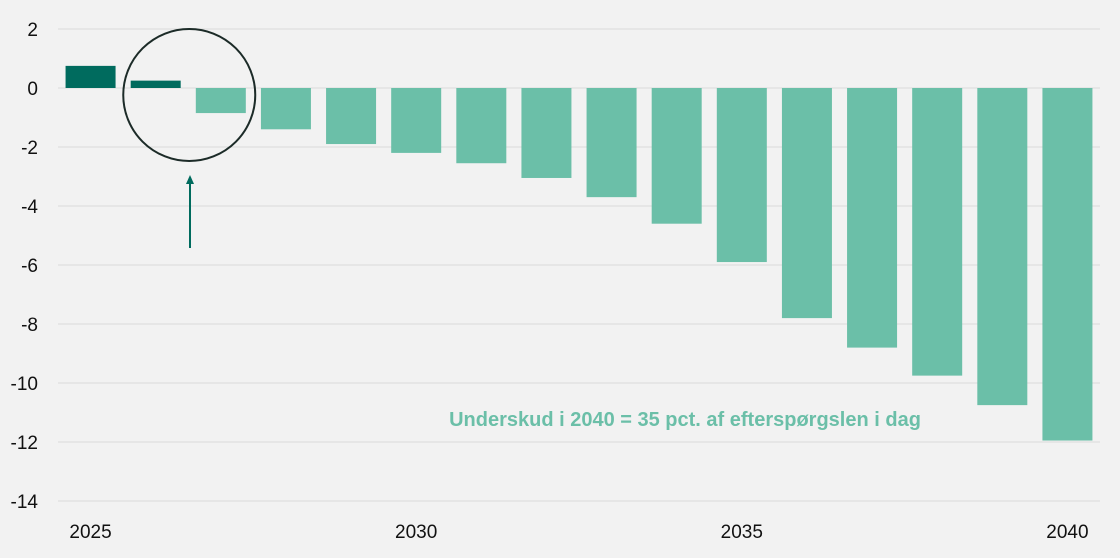 Image resolution: width=1120 pixels, height=558 pixels. Describe the element at coordinates (24, 384) in the screenshot. I see `y-tick-label: -10` at that location.